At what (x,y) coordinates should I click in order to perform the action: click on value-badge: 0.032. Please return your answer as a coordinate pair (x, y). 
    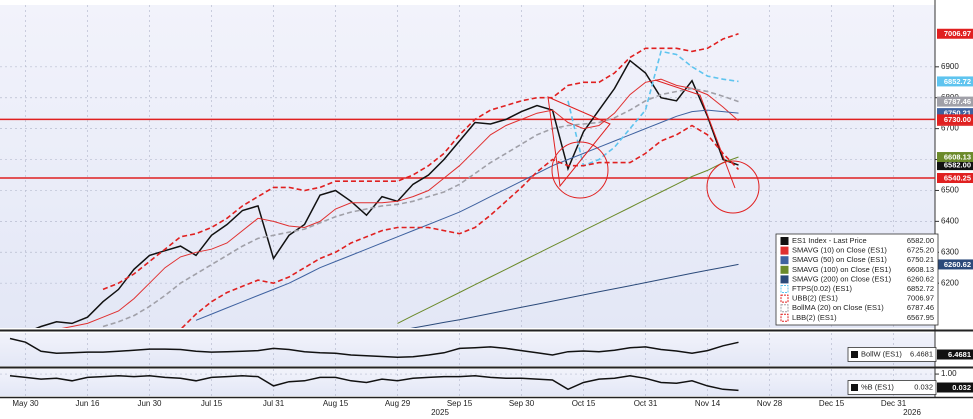
    Looking at the image, I should click on (961, 387).